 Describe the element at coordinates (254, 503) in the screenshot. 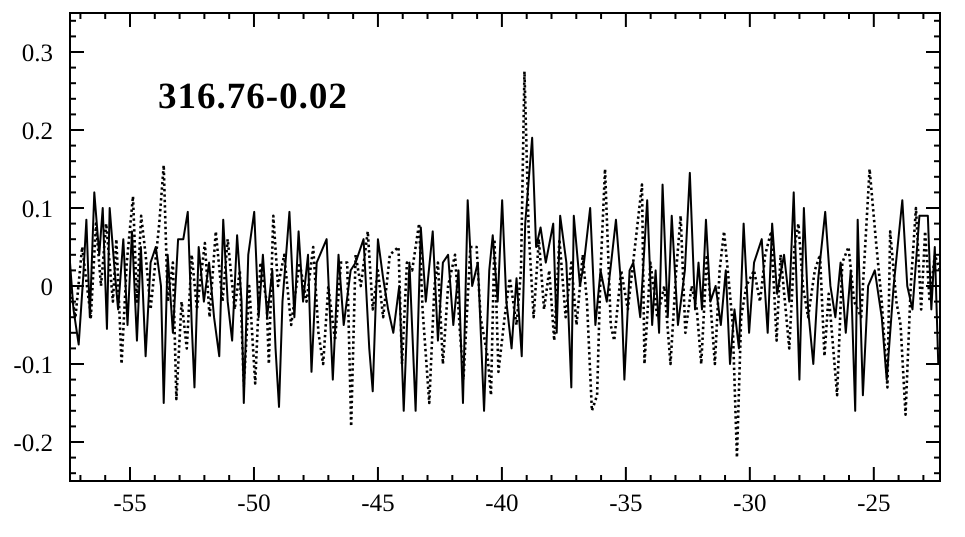

I see `x-tick-label: -50` at that location.